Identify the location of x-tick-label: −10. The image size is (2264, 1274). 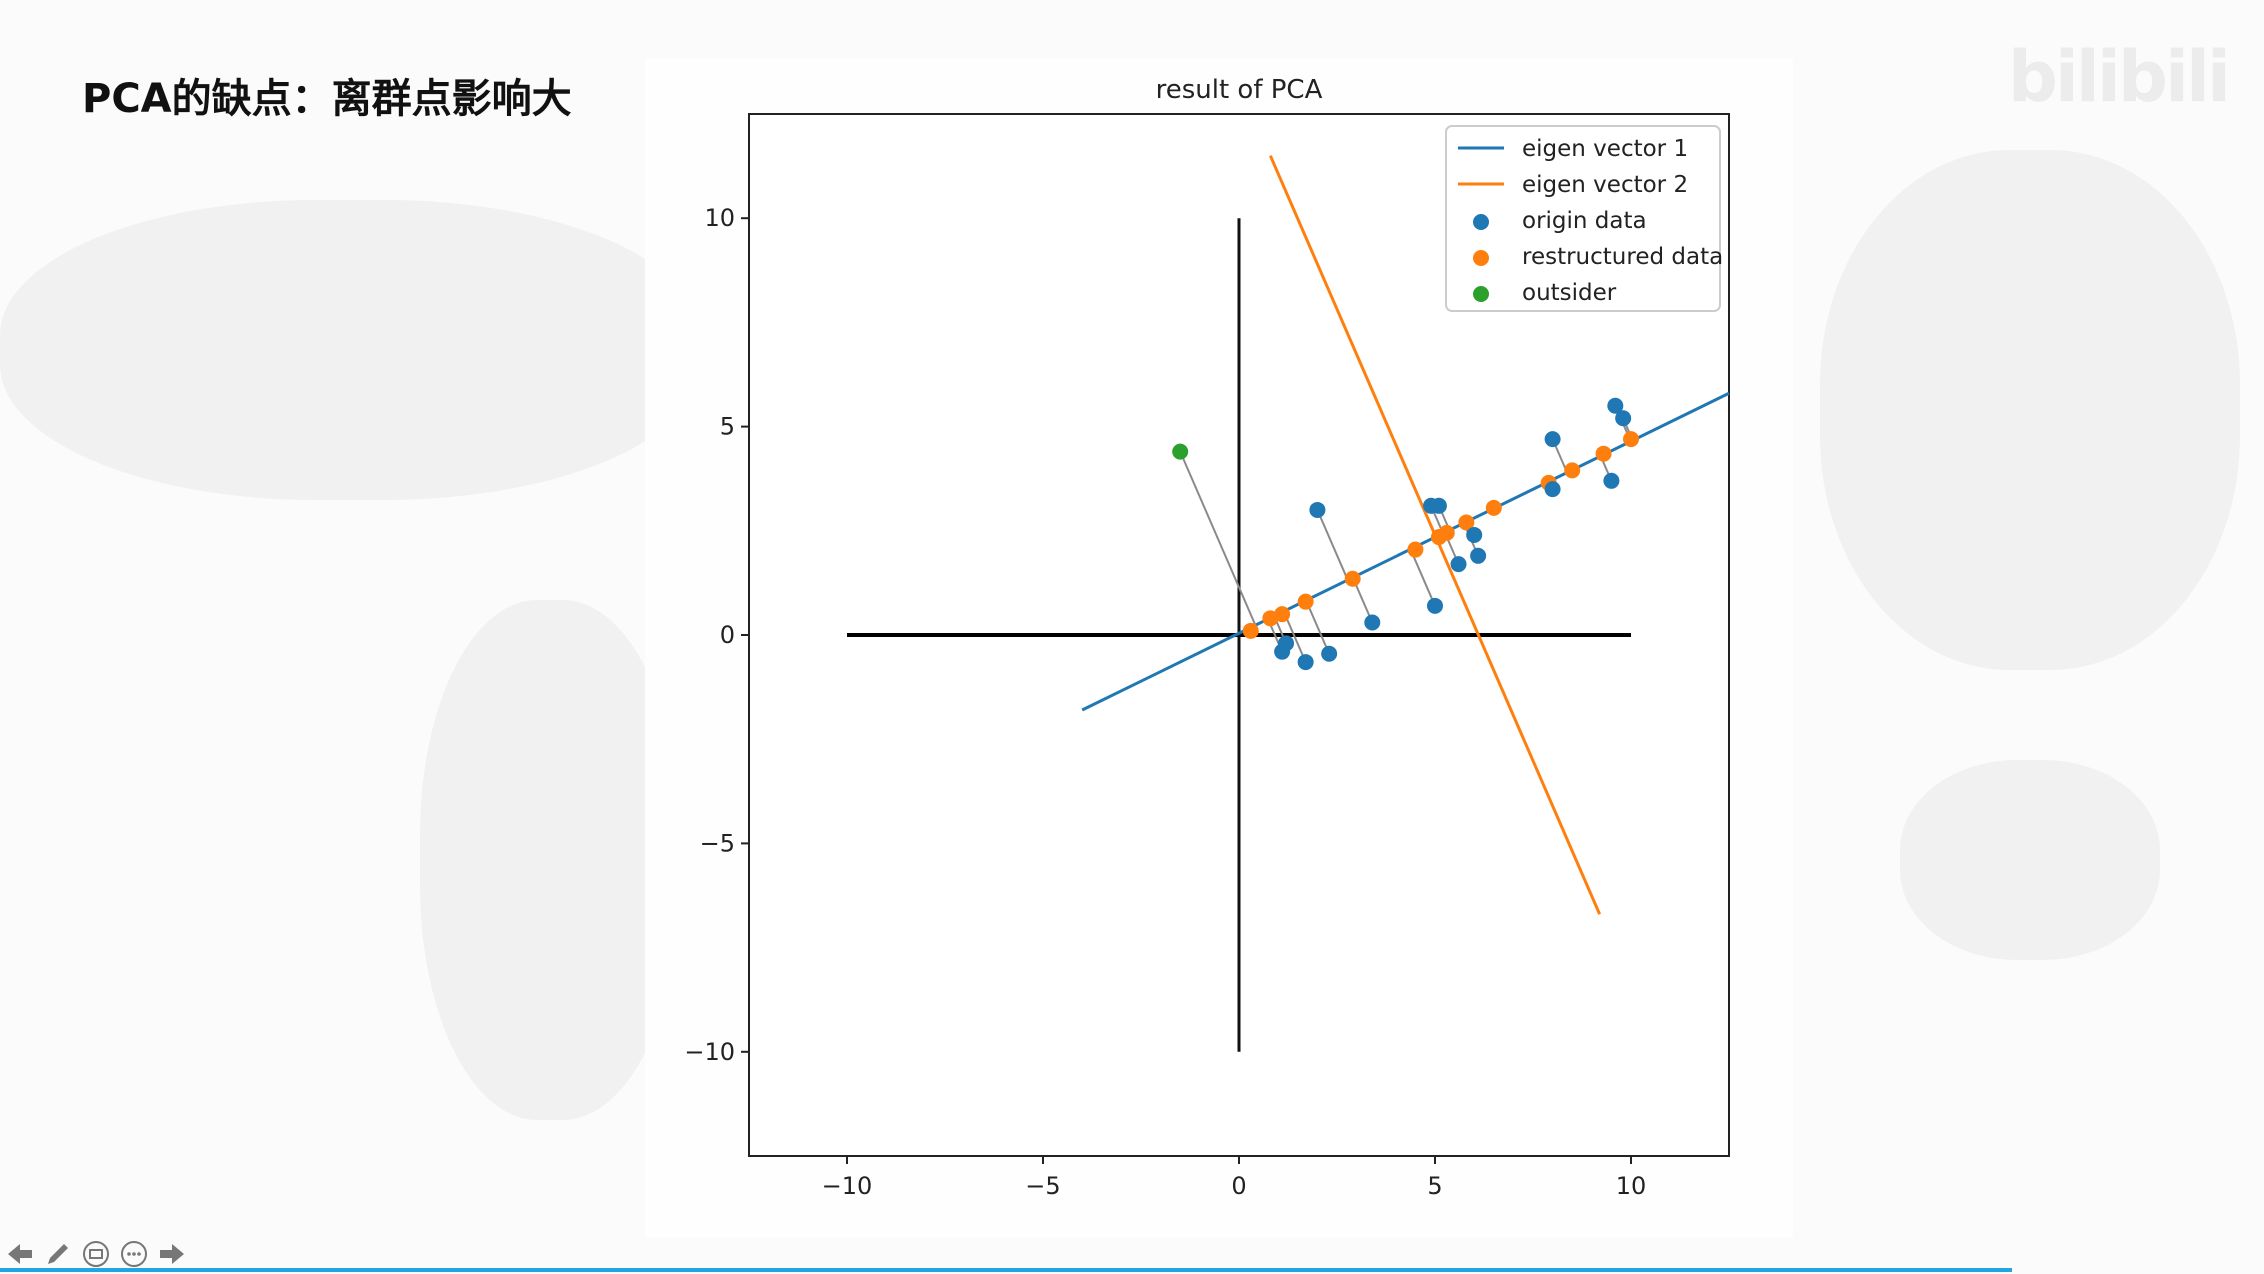
(847, 1186).